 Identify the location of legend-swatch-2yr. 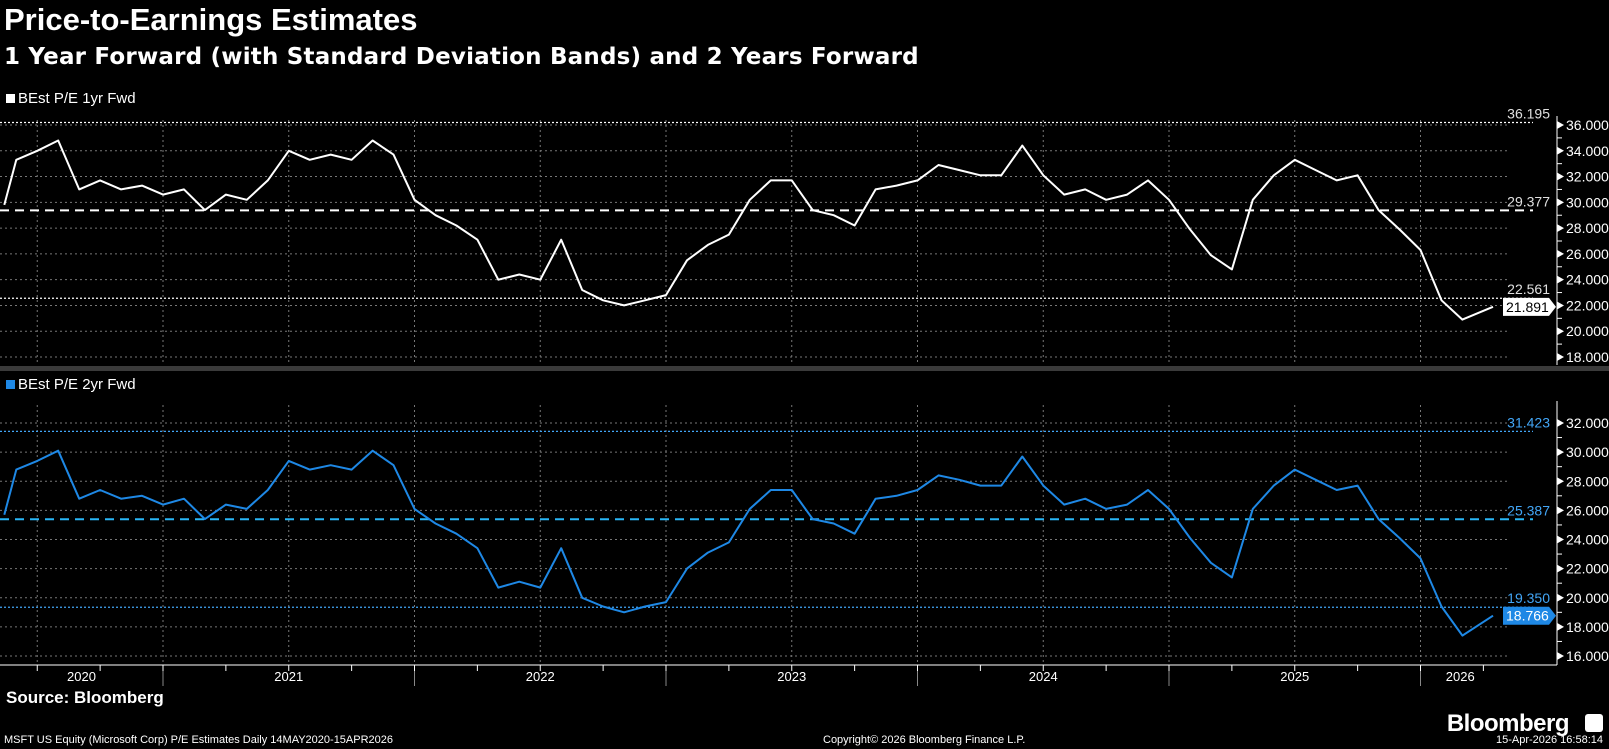
(10, 384).